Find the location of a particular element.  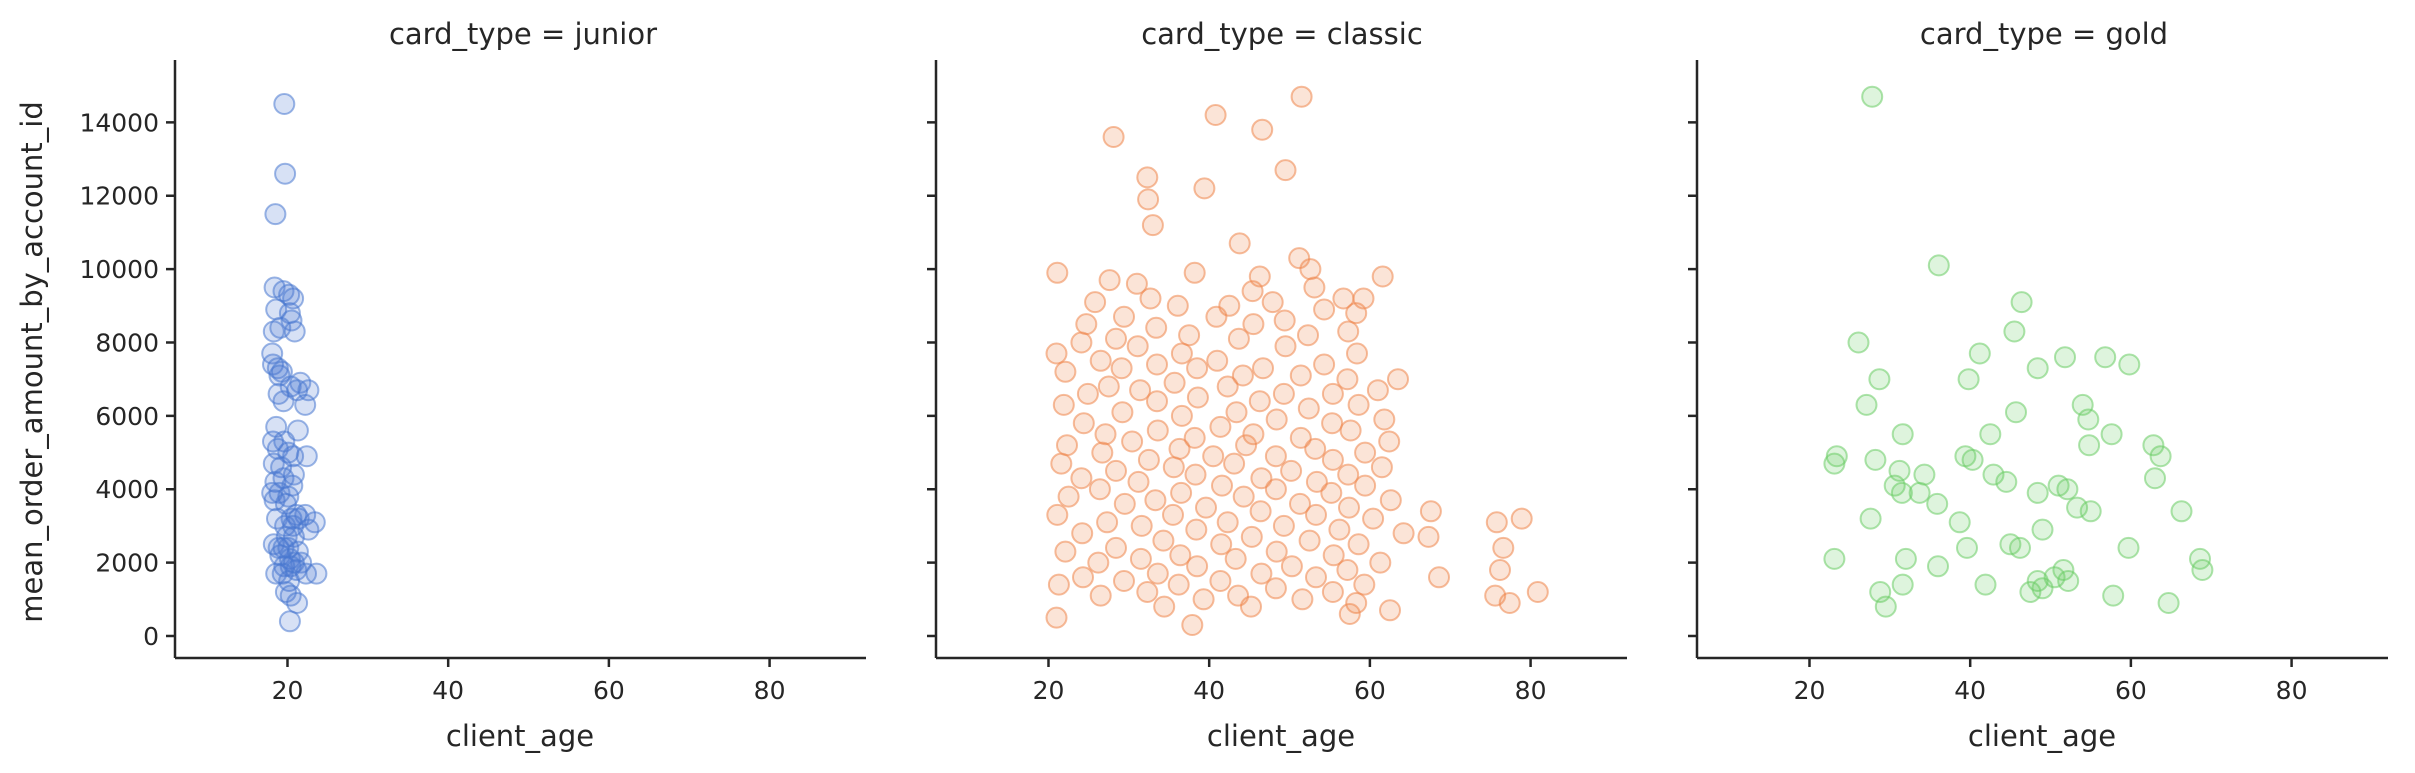

y-tick-label: 14000 is located at coordinates (119, 122).